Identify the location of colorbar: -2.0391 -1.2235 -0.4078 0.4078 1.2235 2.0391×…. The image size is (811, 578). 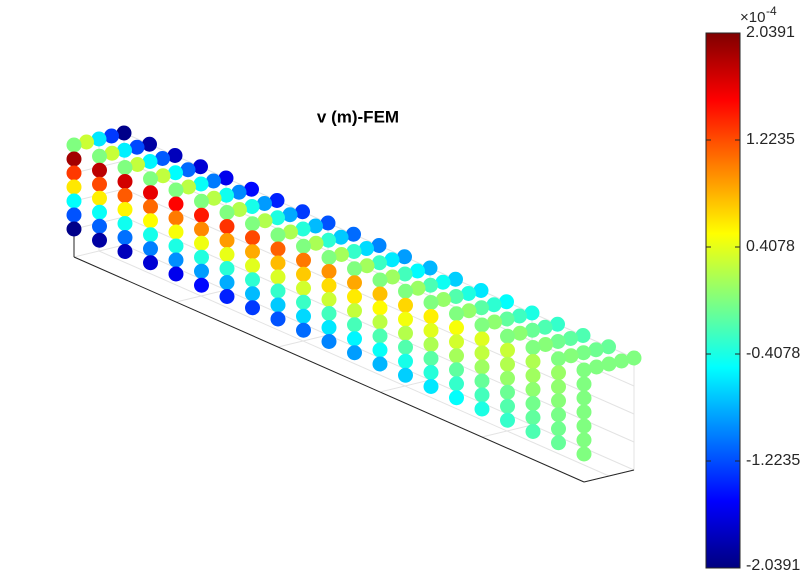
(752, 289).